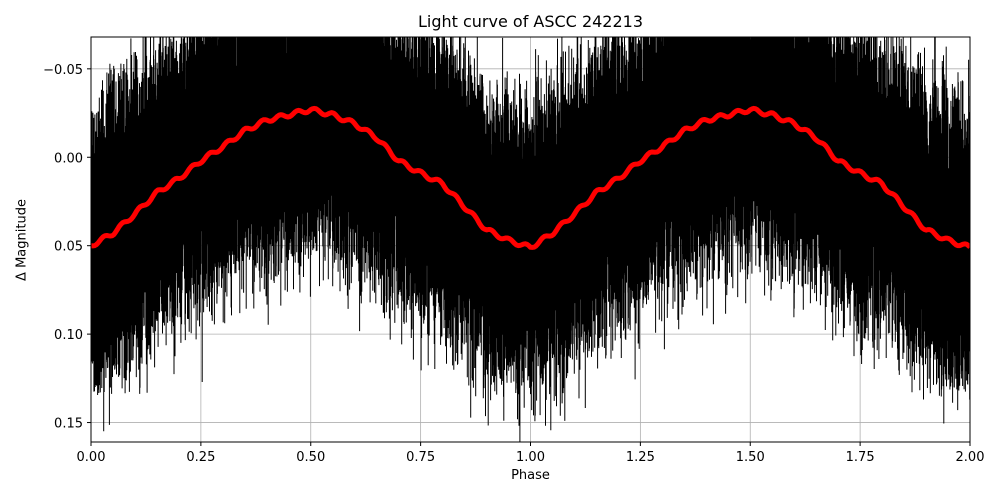 The height and width of the screenshot is (500, 1000). What do you see at coordinates (420, 457) in the screenshot?
I see `x-tick-label: 0.75` at bounding box center [420, 457].